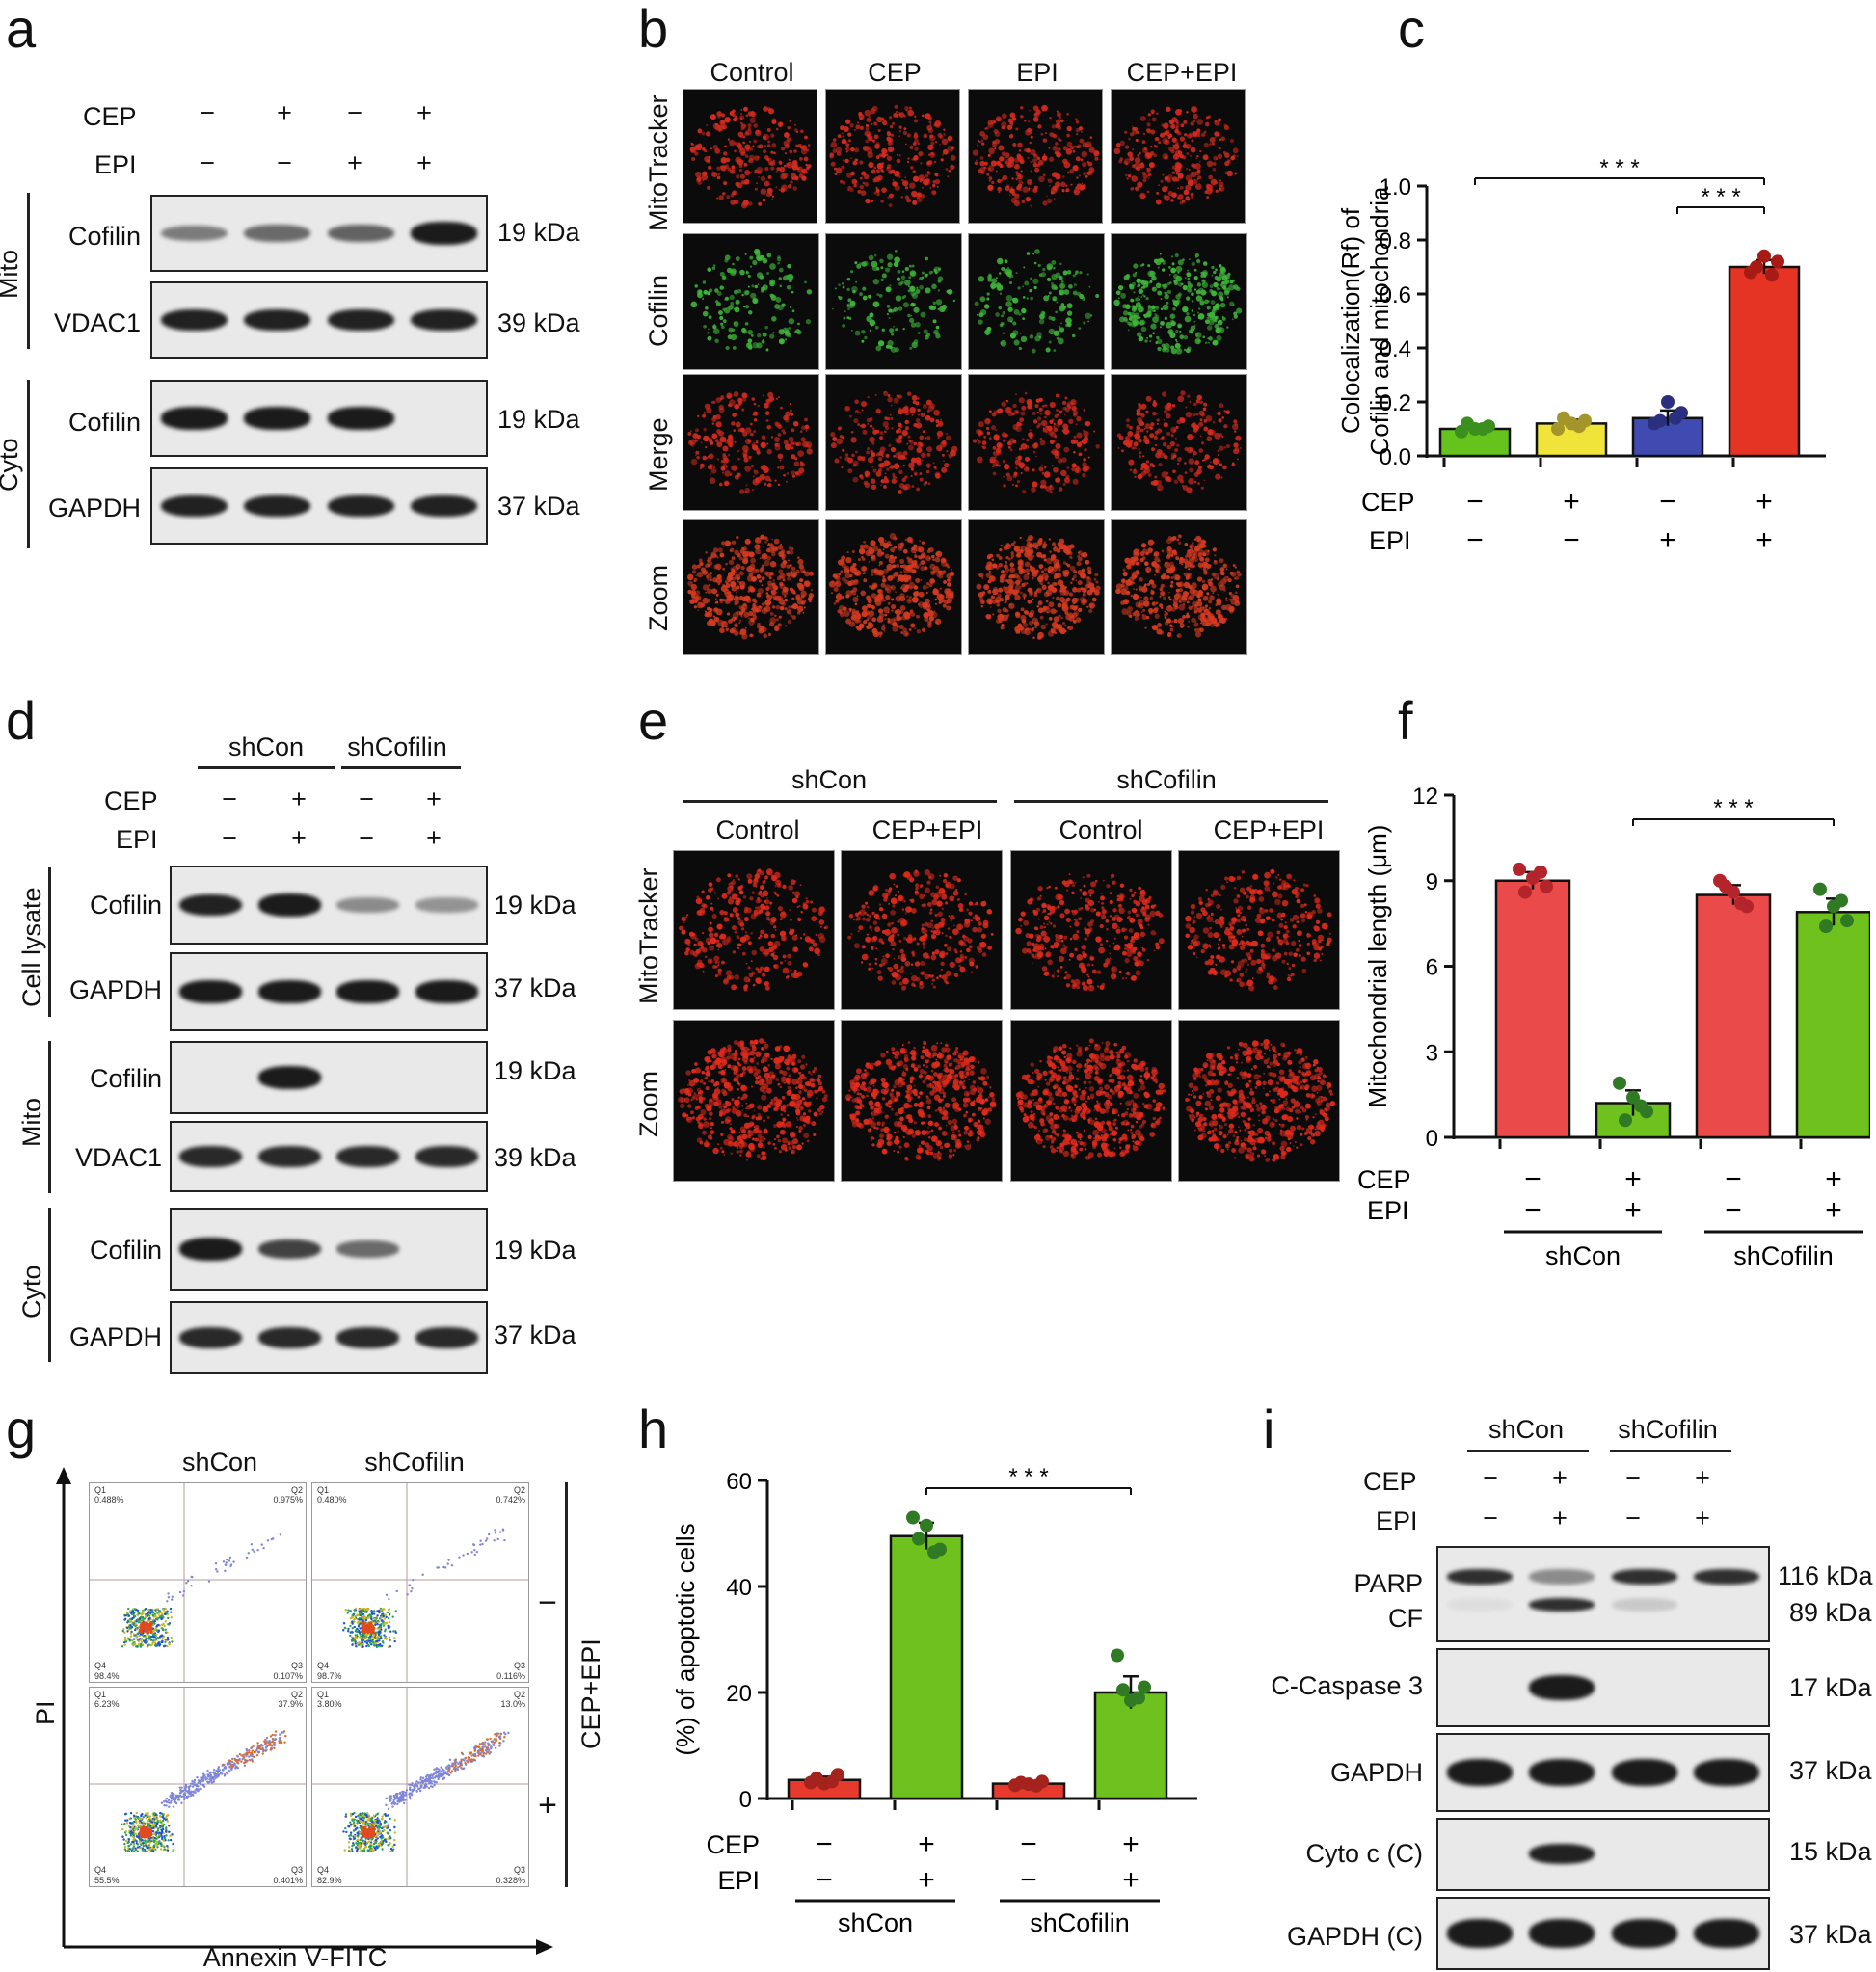  What do you see at coordinates (1830, 1852) in the screenshot?
I see `kda-label: 15 kDa` at bounding box center [1830, 1852].